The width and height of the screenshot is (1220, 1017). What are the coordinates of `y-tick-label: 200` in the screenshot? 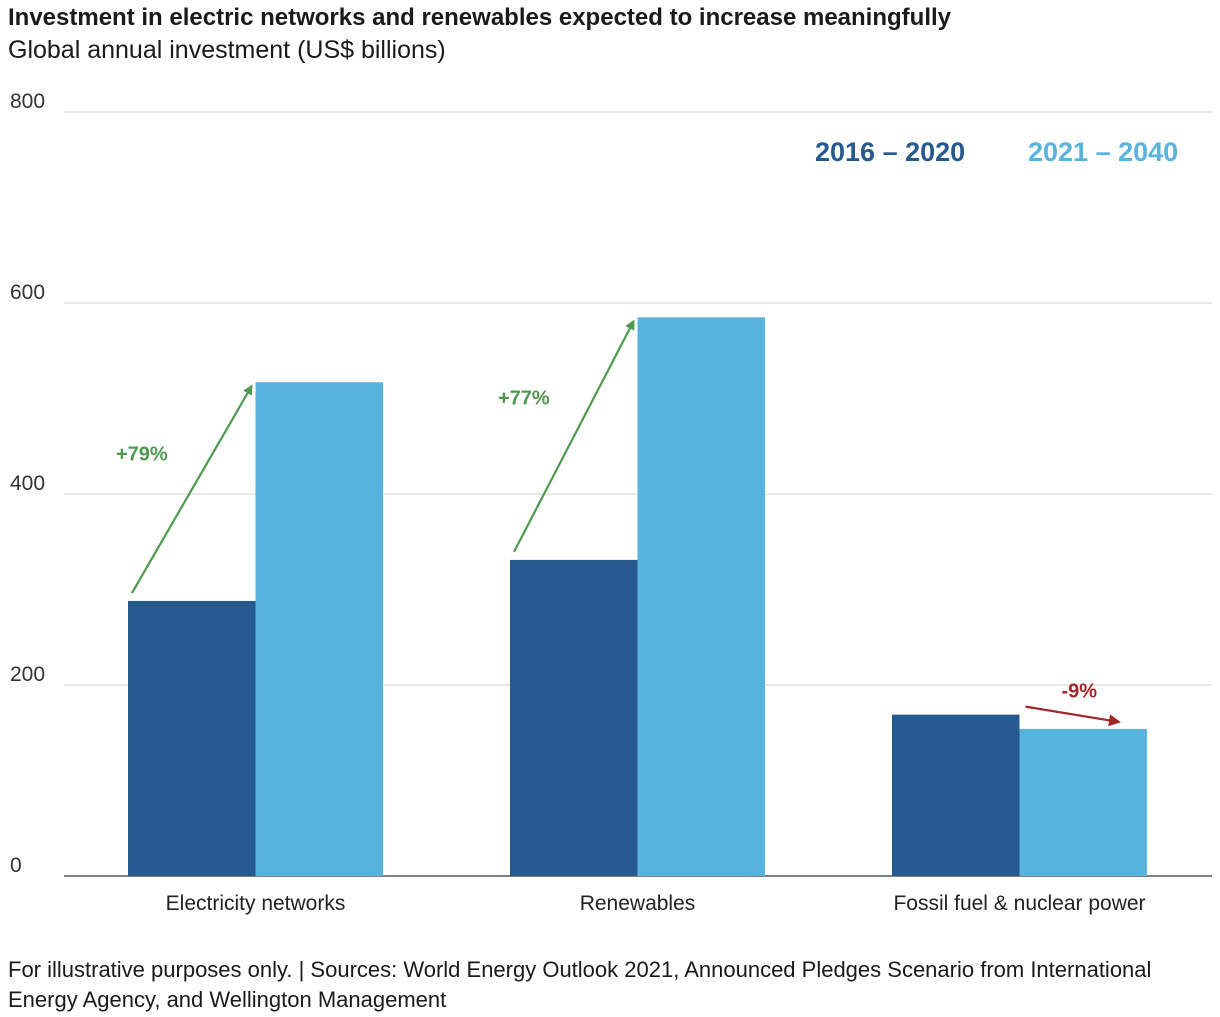 It's located at (27, 674).